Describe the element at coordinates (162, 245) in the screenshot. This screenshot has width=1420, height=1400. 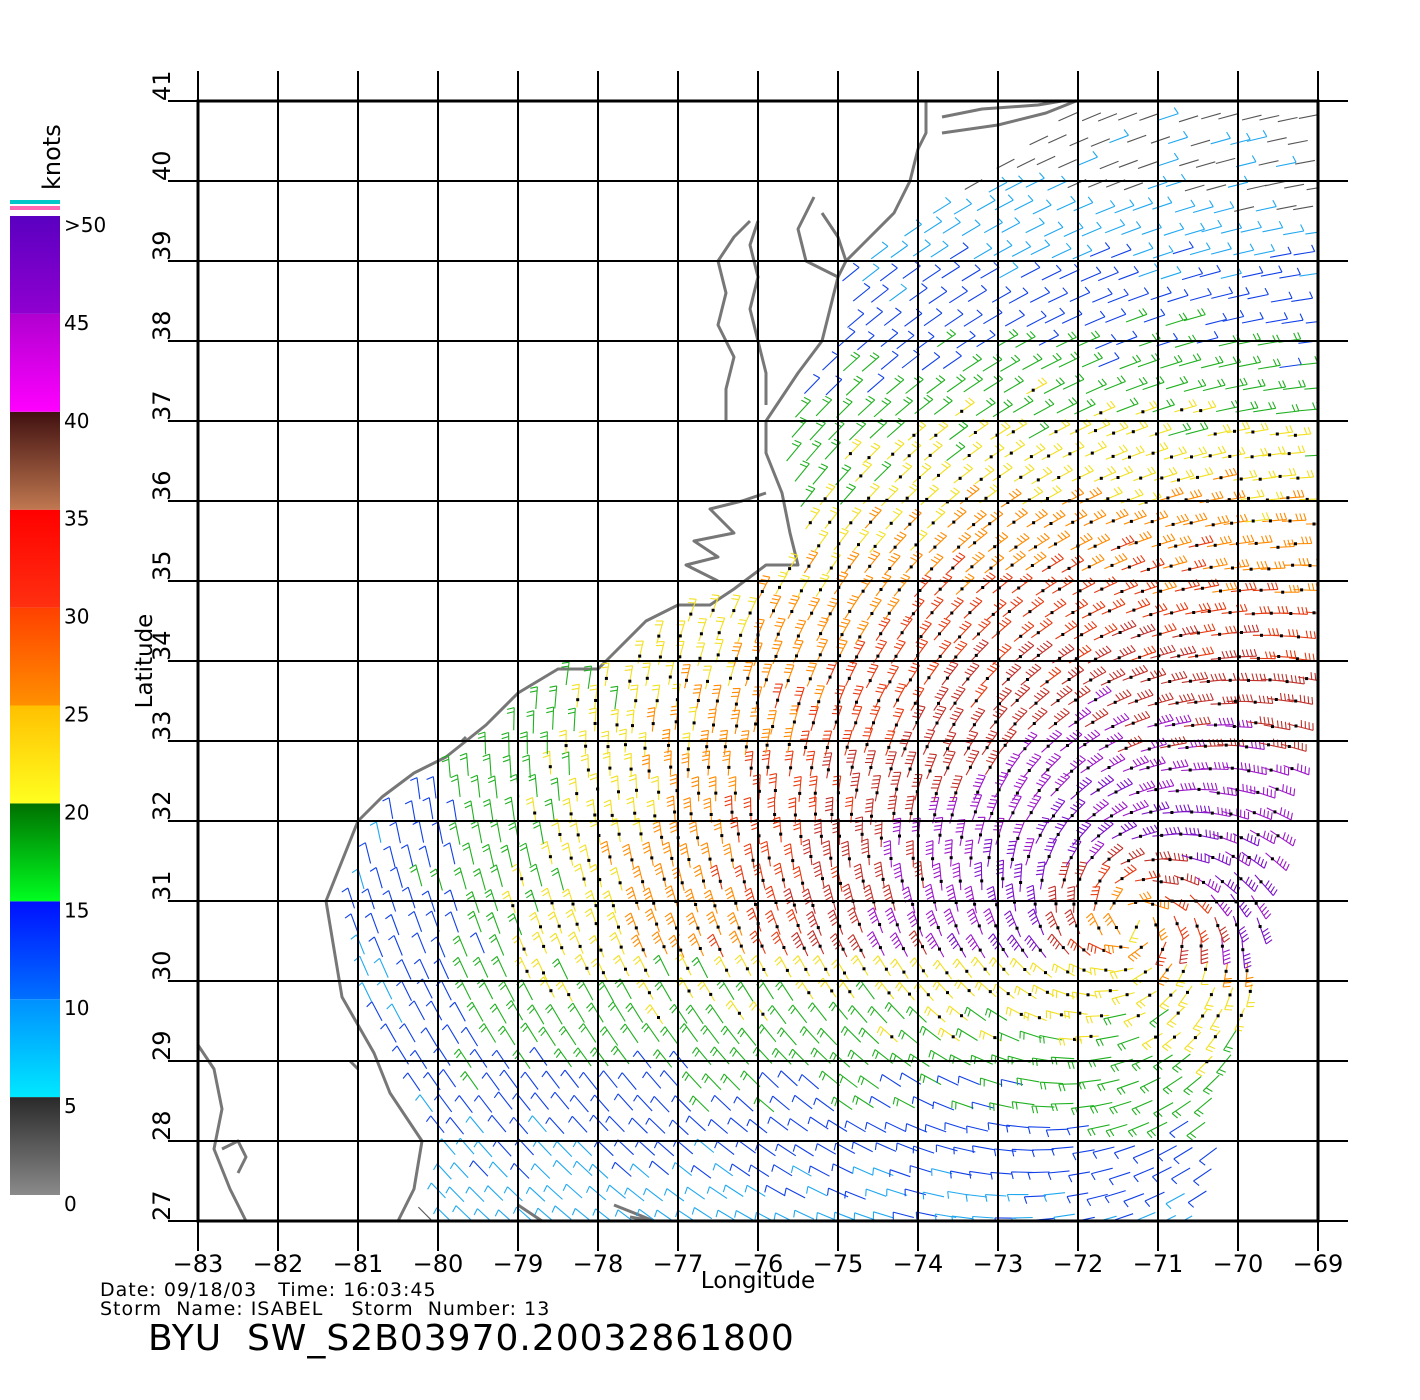
I see `lat-tick-label: 39` at that location.